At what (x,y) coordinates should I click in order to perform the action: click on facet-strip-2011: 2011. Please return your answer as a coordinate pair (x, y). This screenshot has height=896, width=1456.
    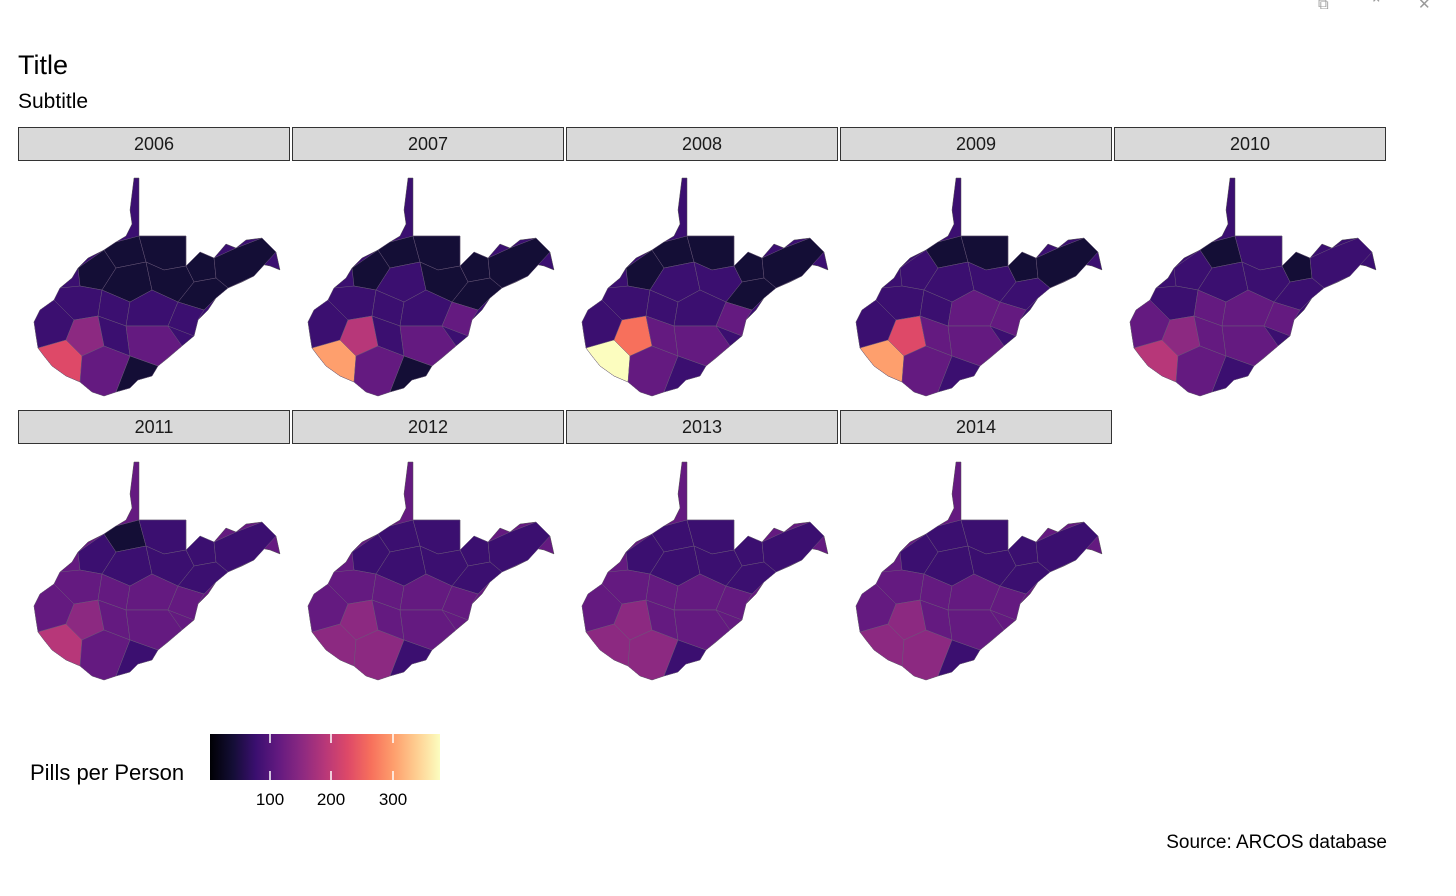
    Looking at the image, I should click on (154, 427).